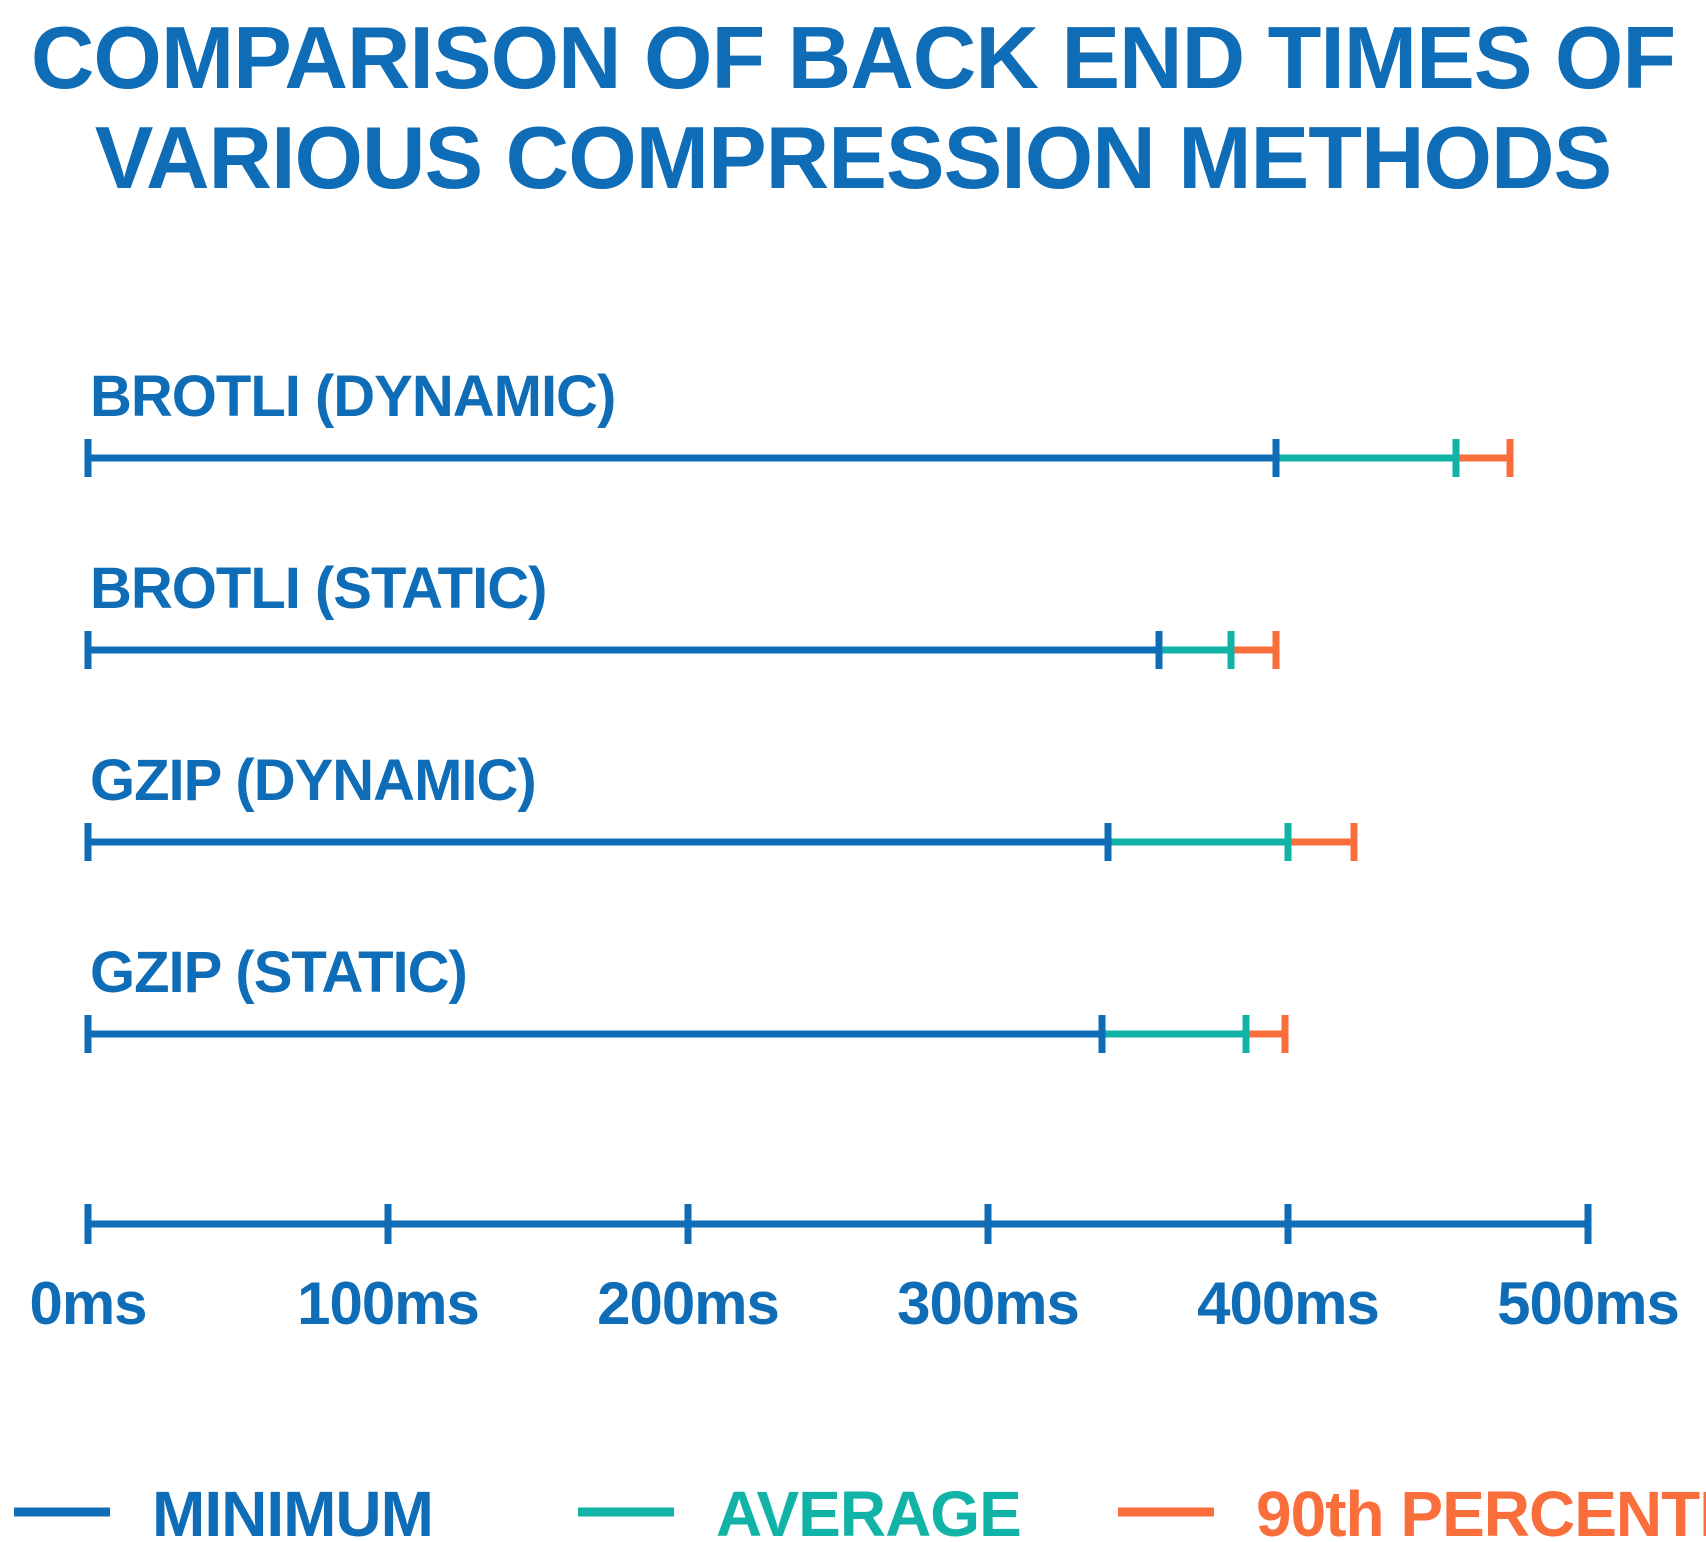  What do you see at coordinates (1481, 1510) in the screenshot?
I see `legend-label: 90th PERCENTILE` at bounding box center [1481, 1510].